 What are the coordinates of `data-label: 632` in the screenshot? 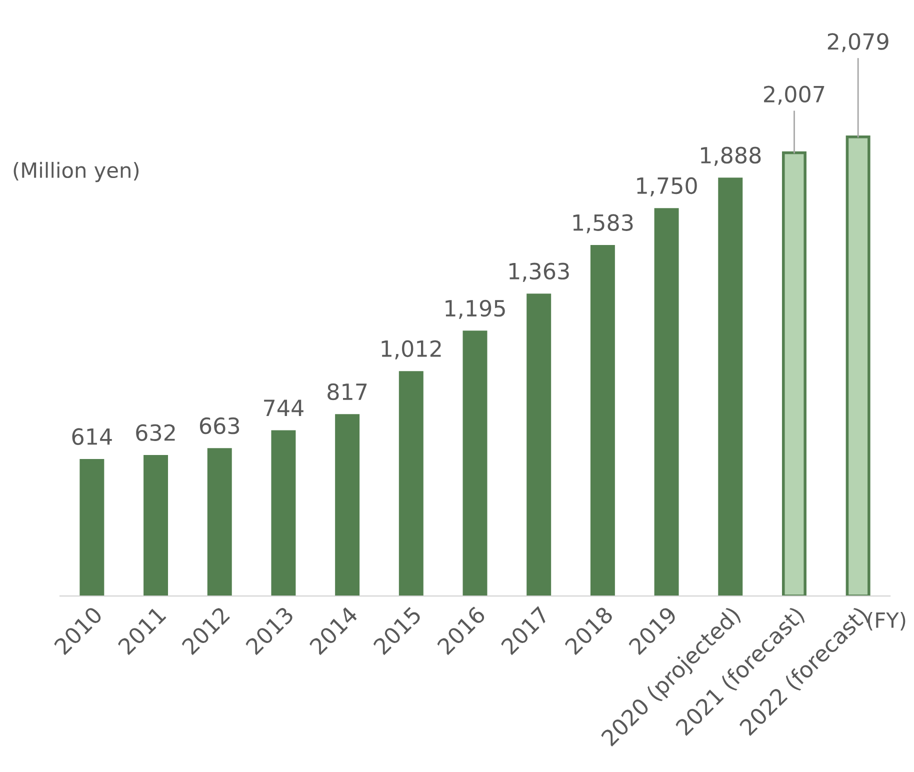 It's located at (155, 432).